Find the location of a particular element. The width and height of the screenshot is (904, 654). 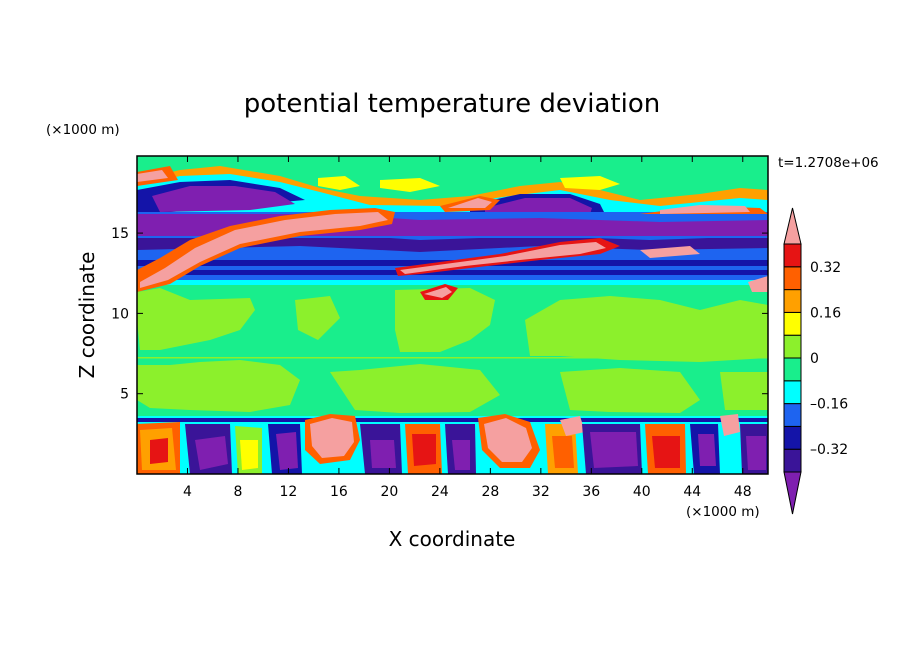

y-units-label: (×1000 m) is located at coordinates (83, 130).